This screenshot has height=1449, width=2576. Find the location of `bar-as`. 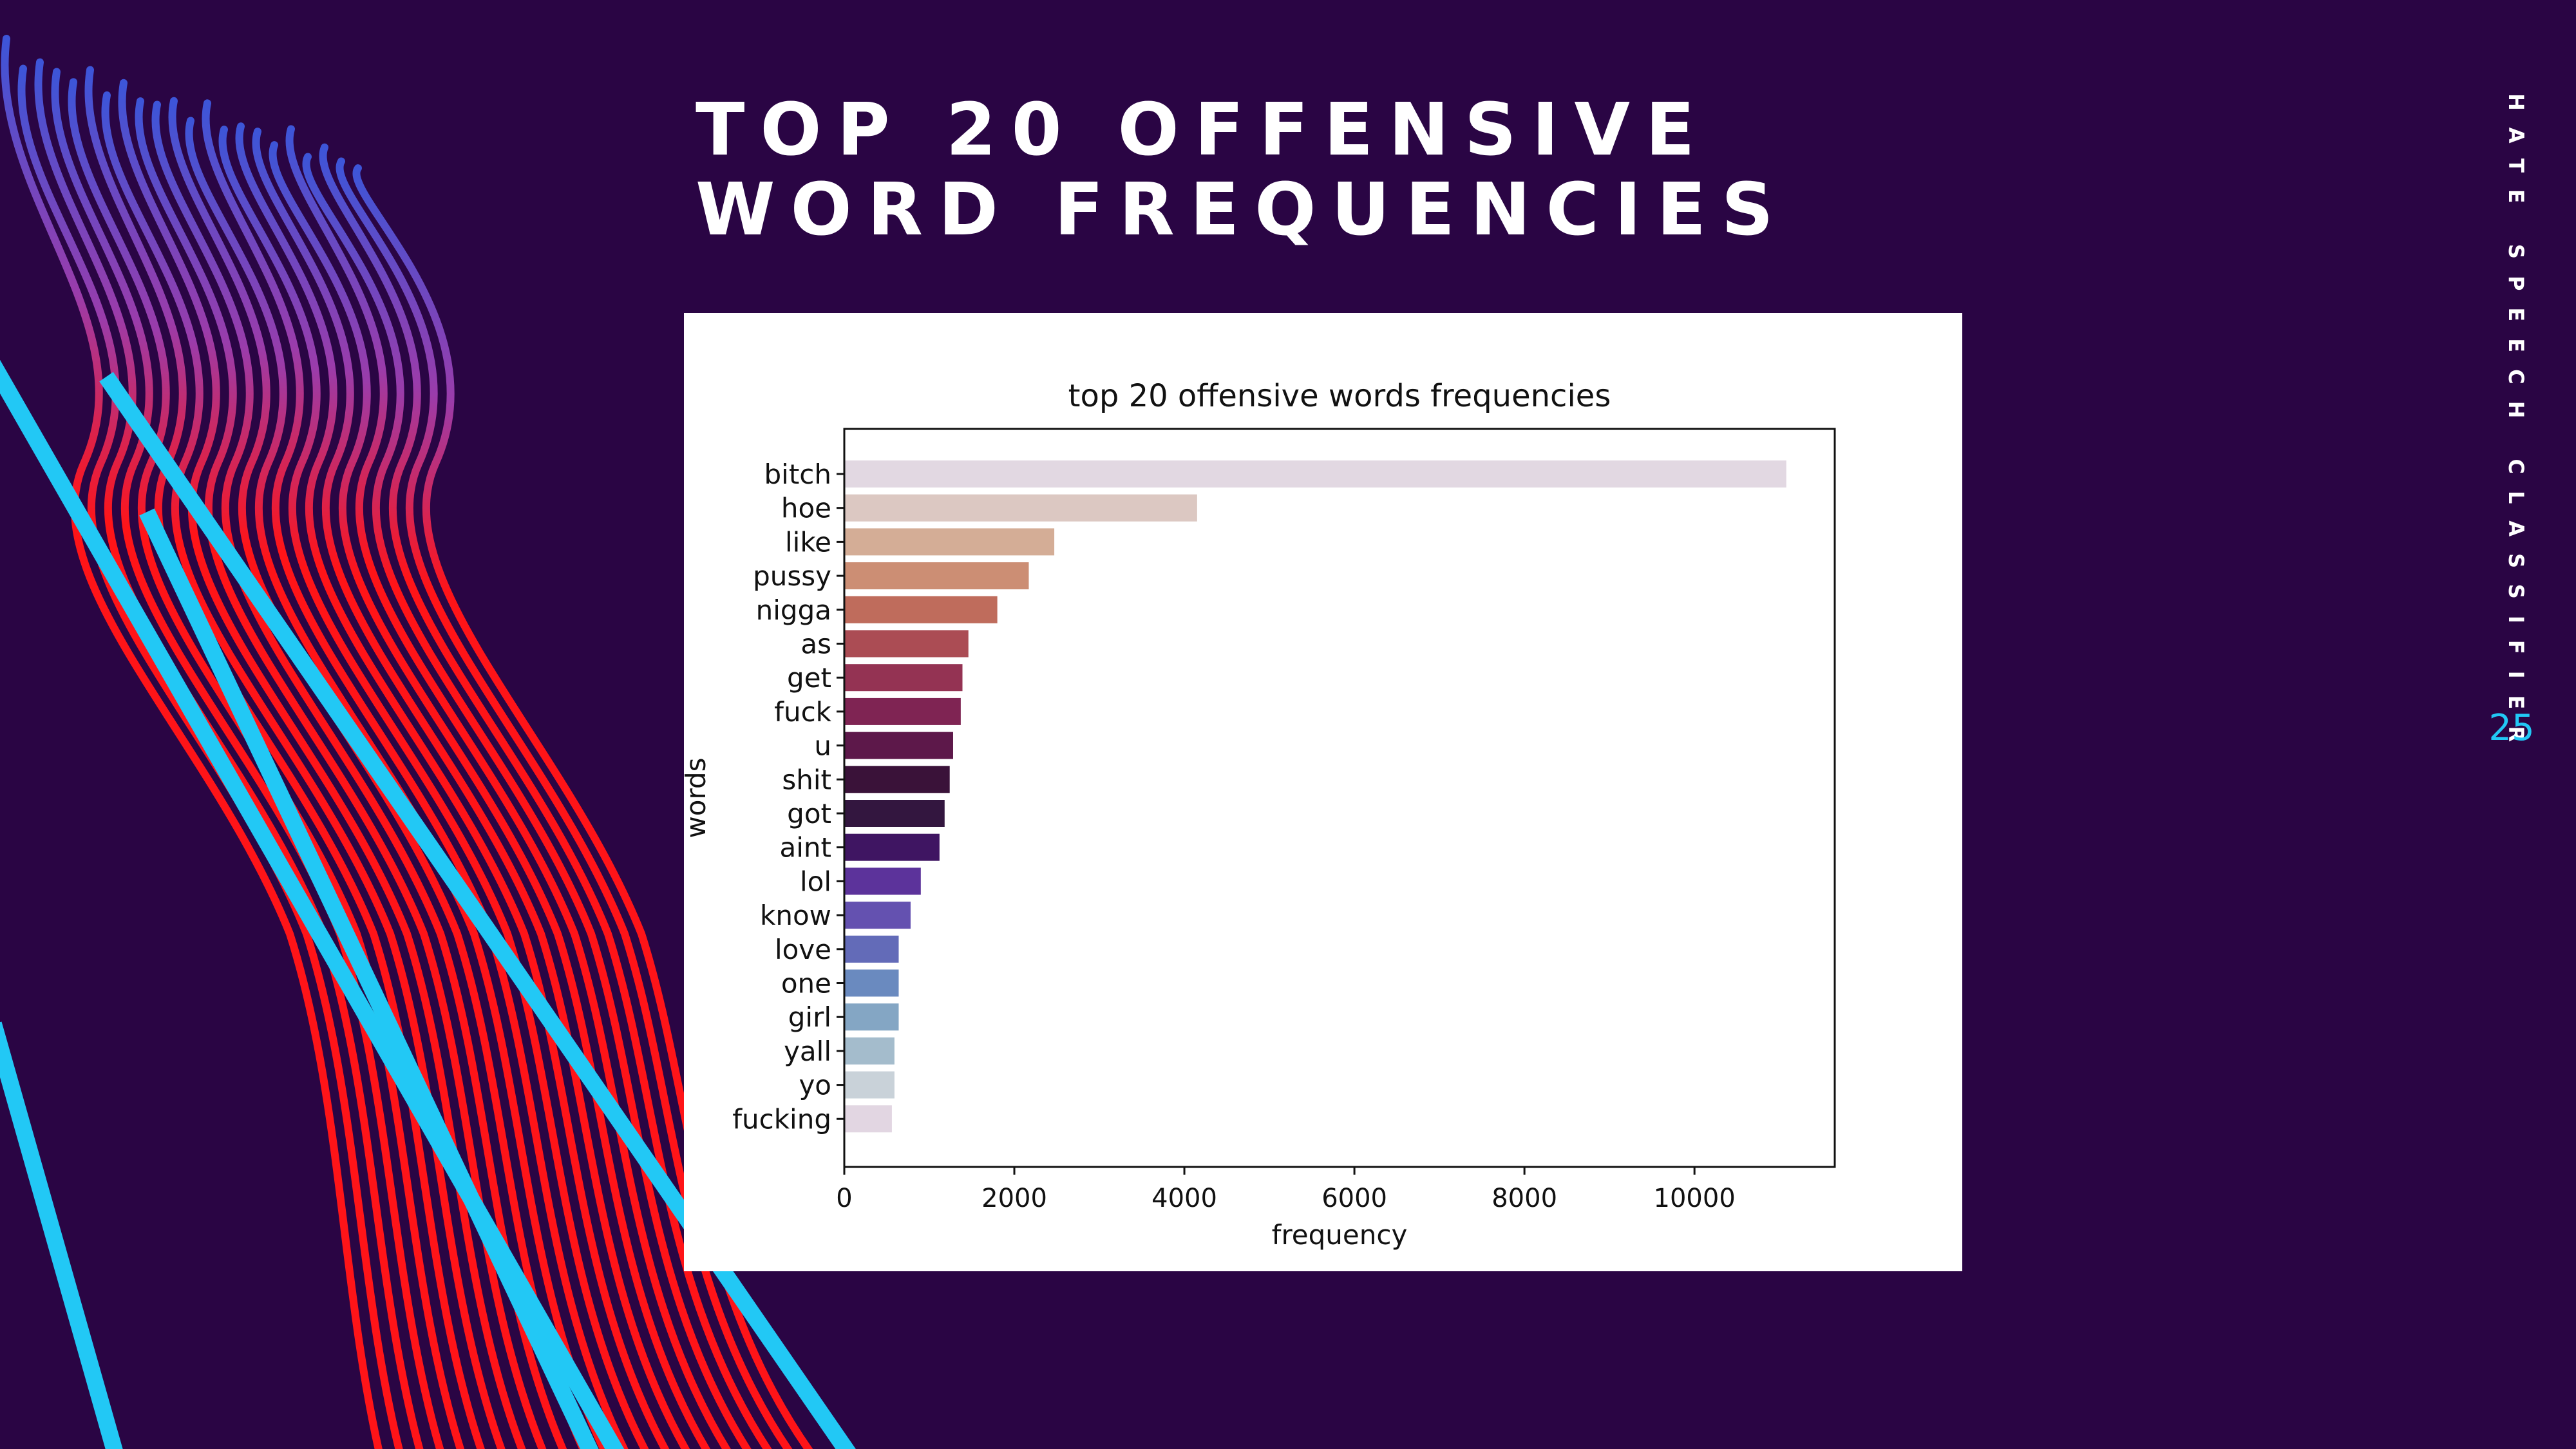

bar-as is located at coordinates (907, 644).